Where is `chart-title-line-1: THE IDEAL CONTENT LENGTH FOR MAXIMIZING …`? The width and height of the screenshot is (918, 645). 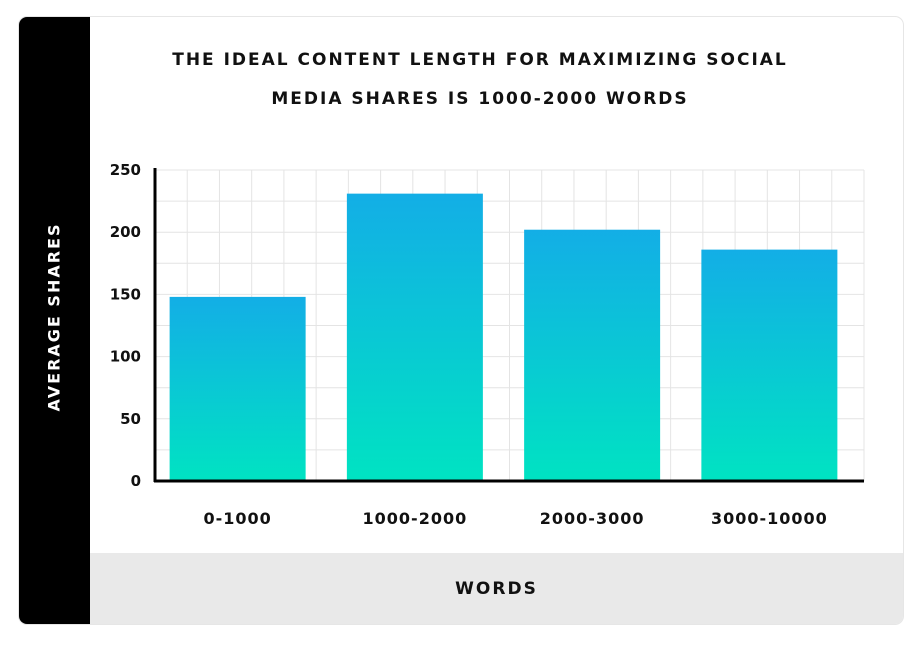
chart-title-line-1: THE IDEAL CONTENT LENGTH FOR MAXIMIZING … is located at coordinates (480, 60).